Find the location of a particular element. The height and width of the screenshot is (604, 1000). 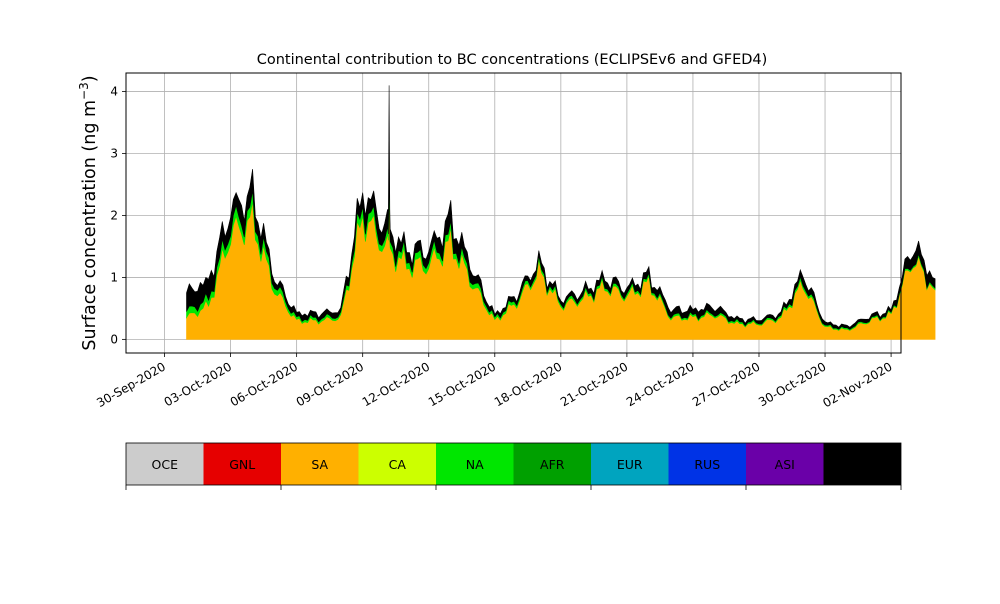

y-tick-label: 3 is located at coordinates (114, 154).